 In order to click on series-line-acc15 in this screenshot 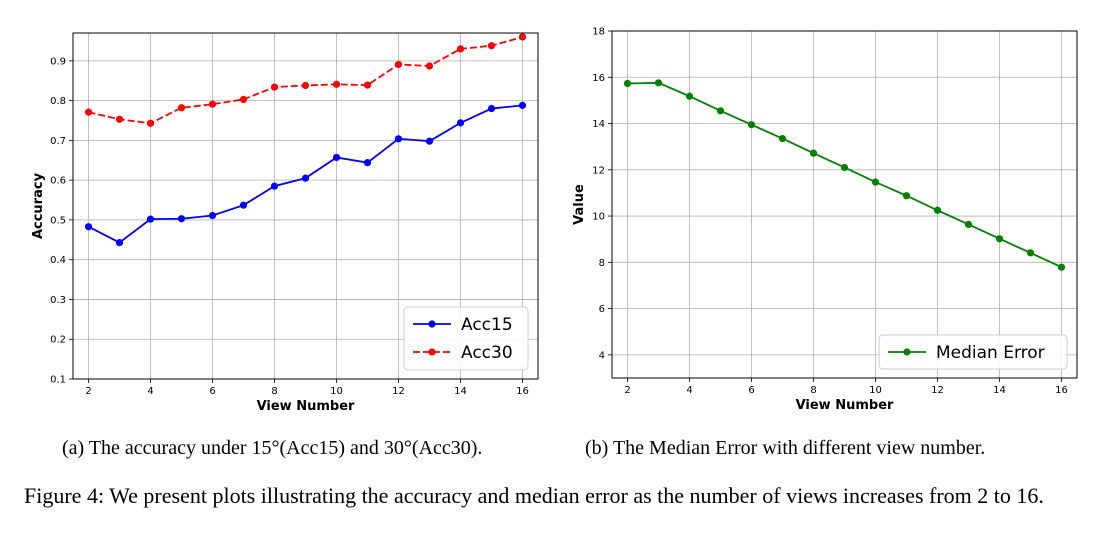, I will do `click(305, 174)`.